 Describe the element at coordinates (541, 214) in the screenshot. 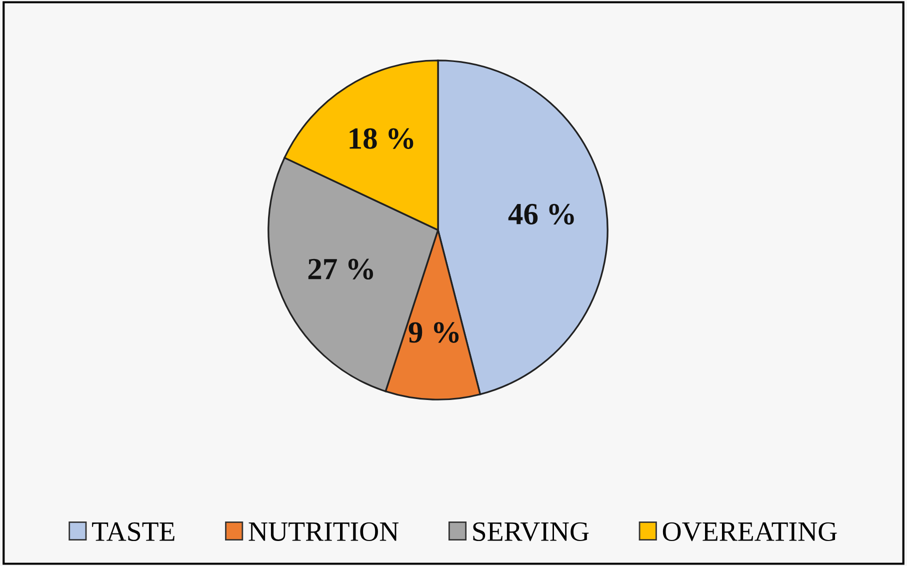

I see `data-label: 46 %` at that location.